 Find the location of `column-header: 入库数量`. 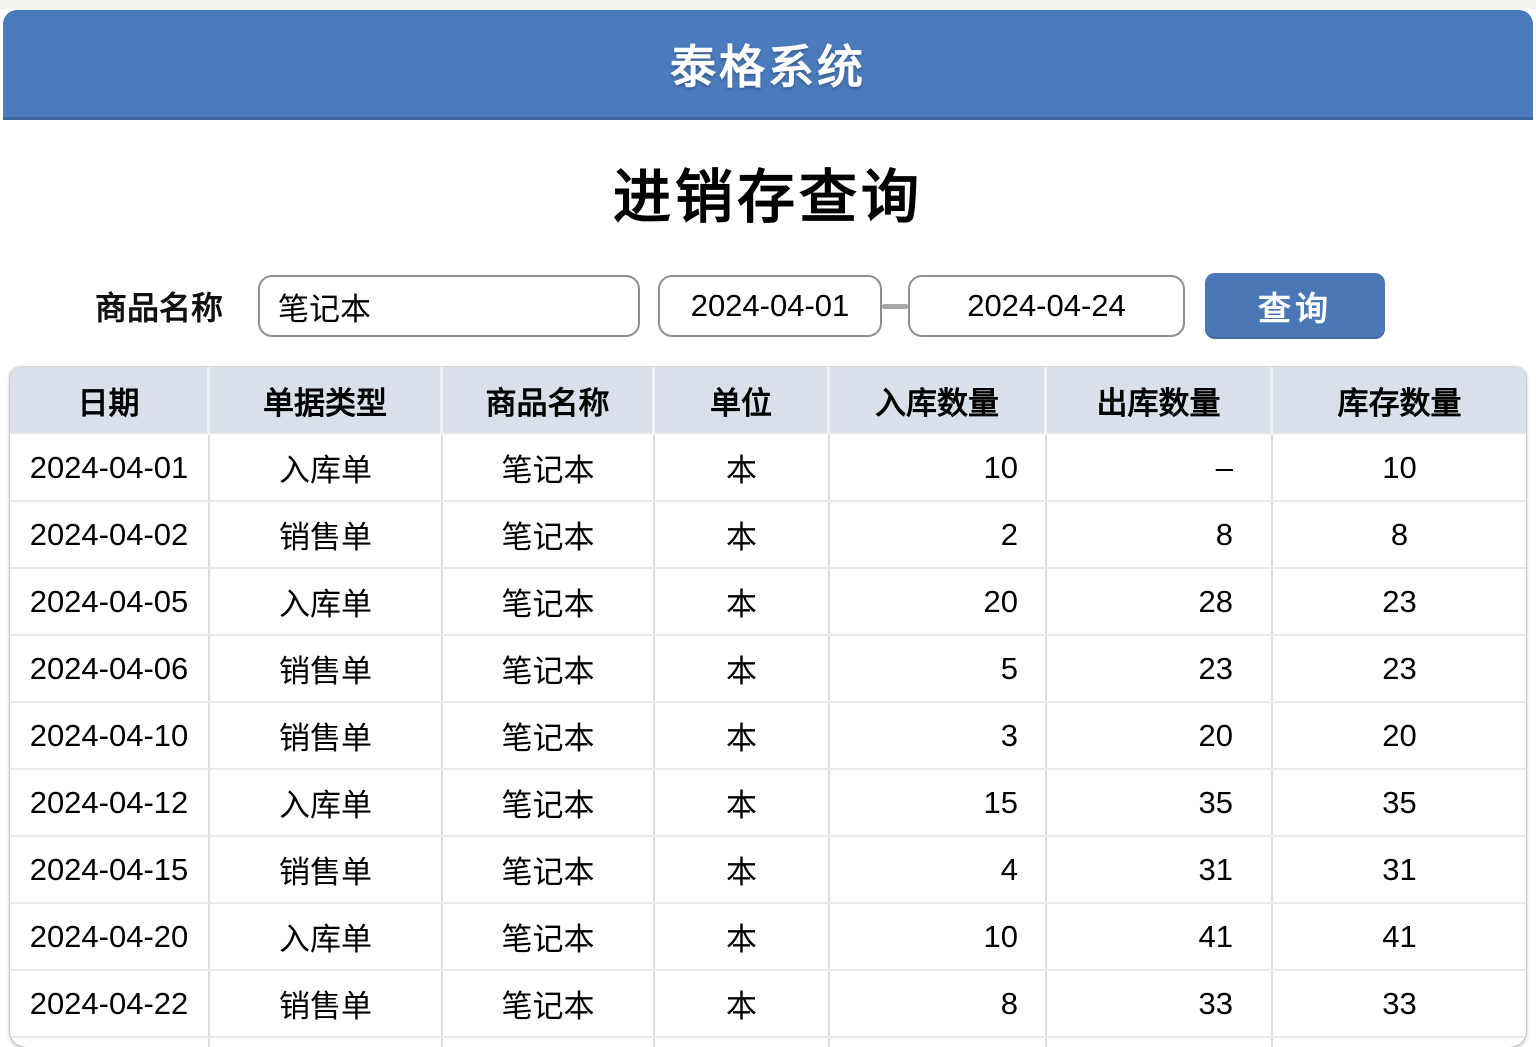

column-header: 入库数量 is located at coordinates (938, 400).